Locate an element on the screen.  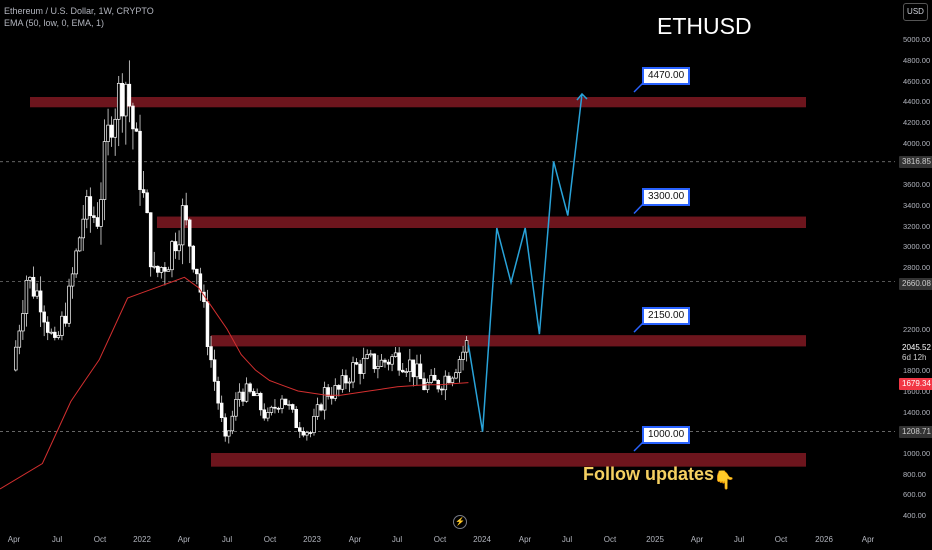
time-tick: 2022 is located at coordinates (142, 539).